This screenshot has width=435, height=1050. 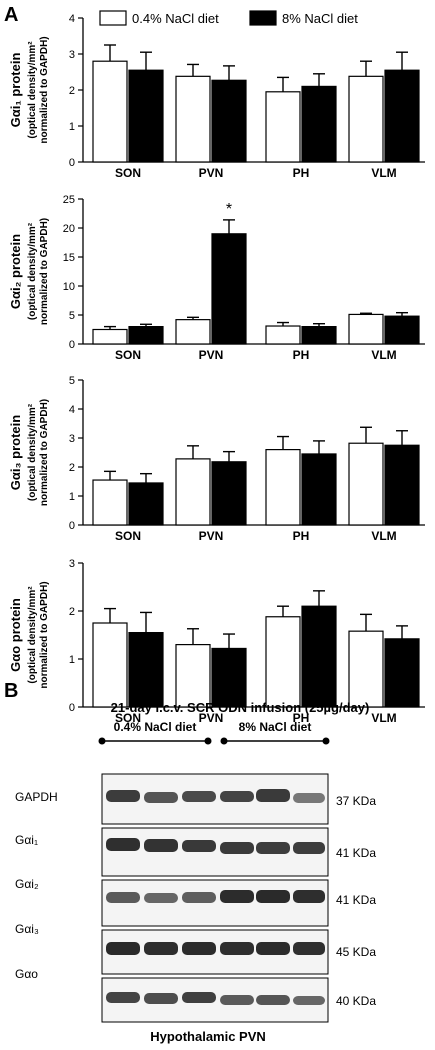 I want to click on significance-marker: *, so click(x=229, y=209).